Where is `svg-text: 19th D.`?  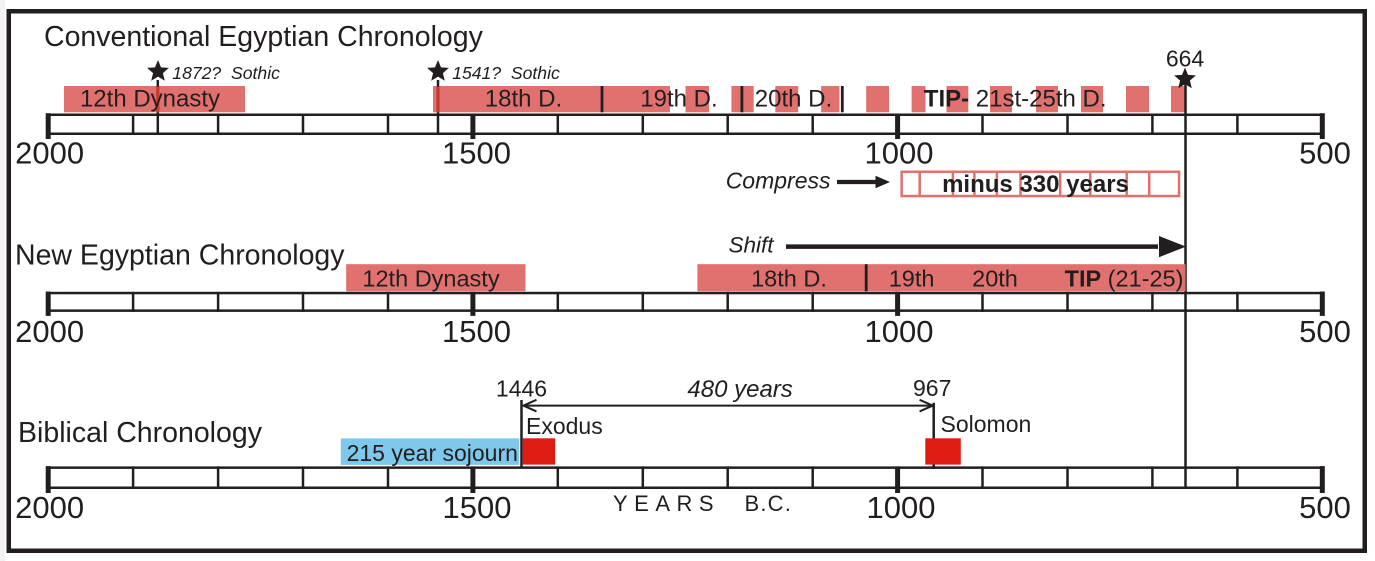
svg-text: 19th D. is located at coordinates (678, 99).